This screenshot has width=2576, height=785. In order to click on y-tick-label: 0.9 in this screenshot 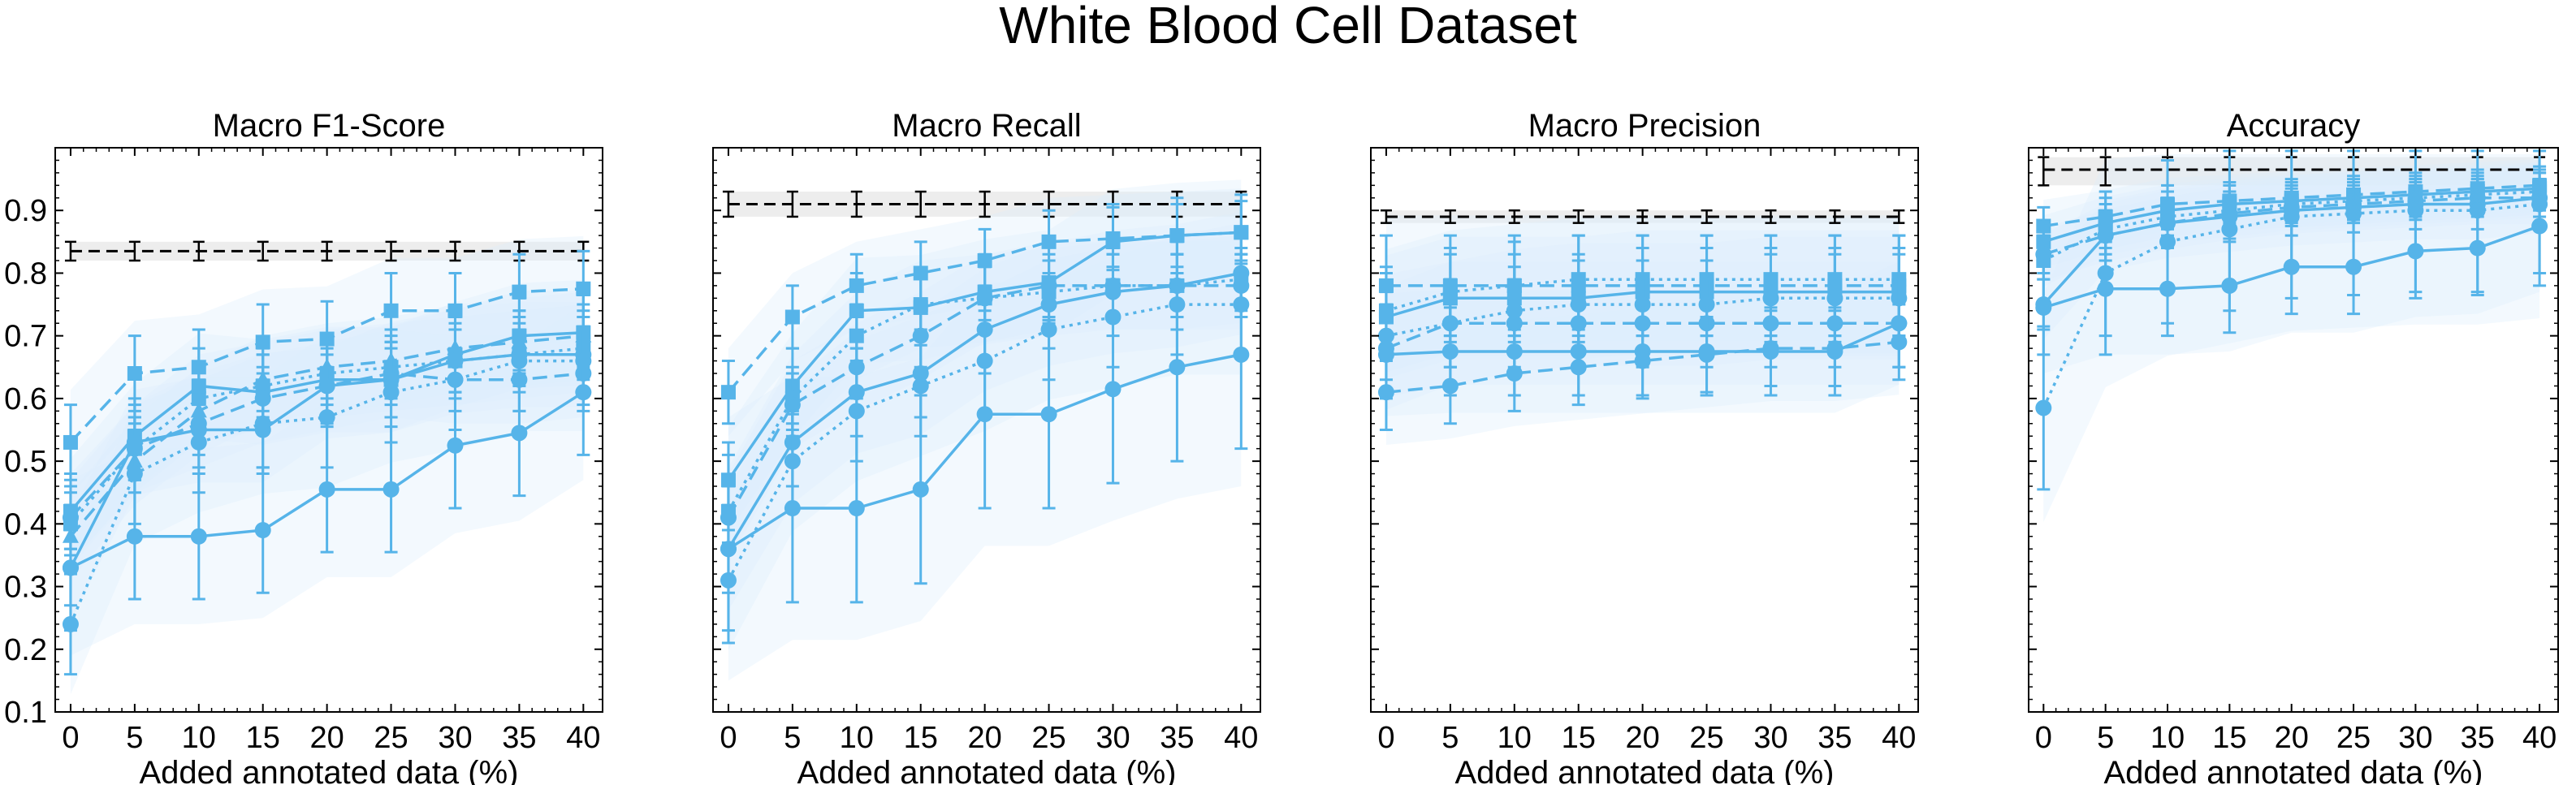, I will do `click(26, 211)`.